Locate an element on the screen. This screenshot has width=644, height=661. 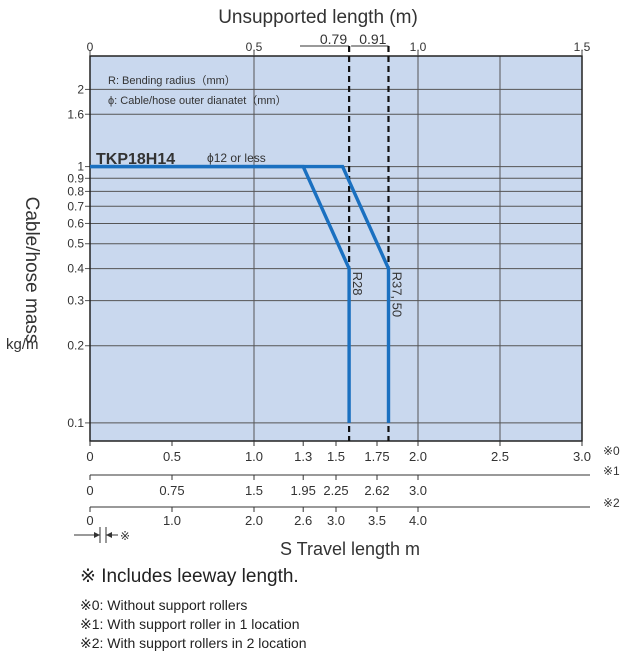
top-marker-label-1: 0.91 is located at coordinates (372, 39).